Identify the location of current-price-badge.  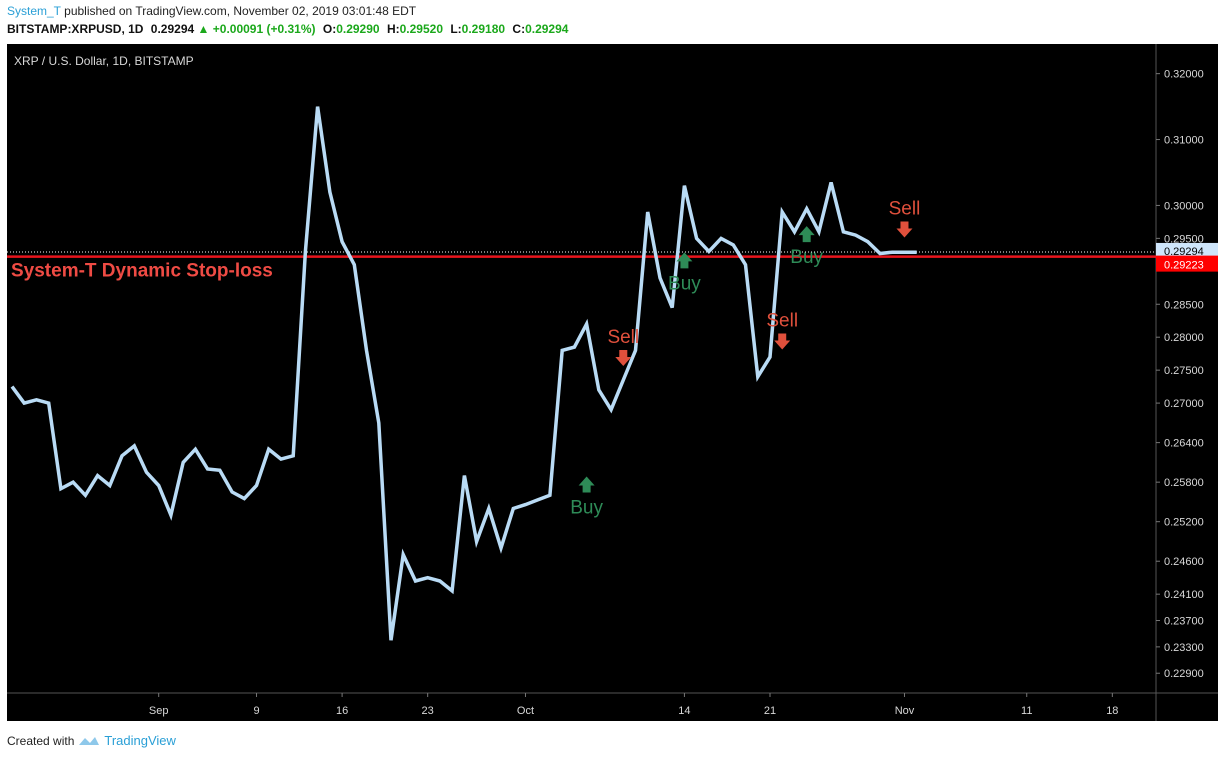
(1187, 250).